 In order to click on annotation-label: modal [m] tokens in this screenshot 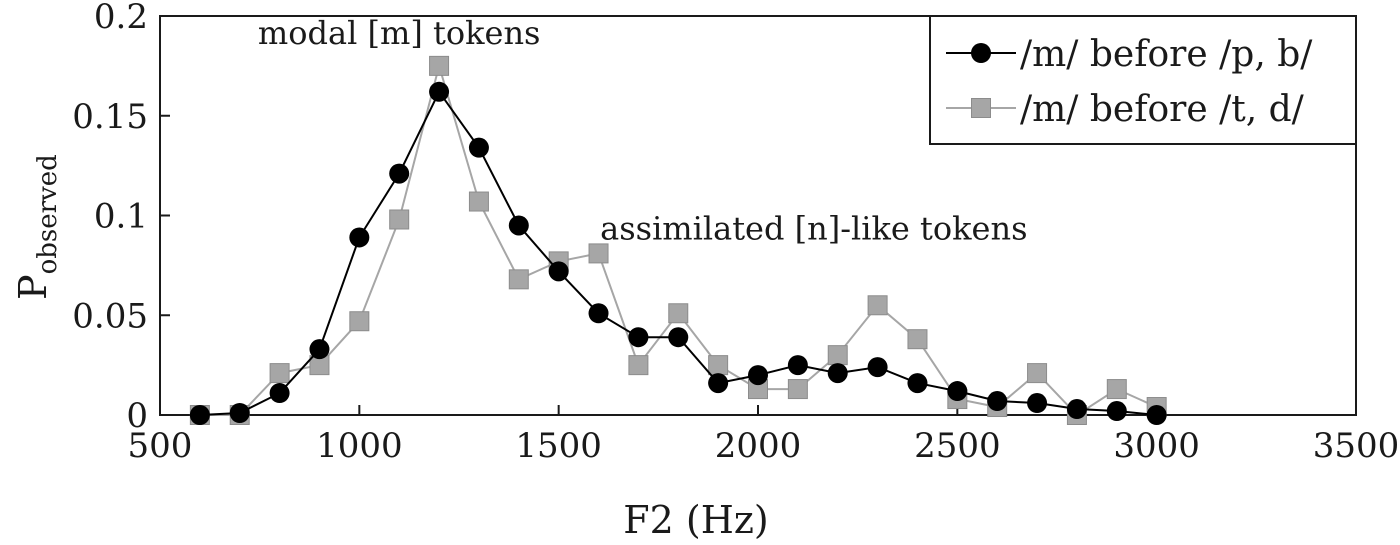, I will do `click(399, 33)`.